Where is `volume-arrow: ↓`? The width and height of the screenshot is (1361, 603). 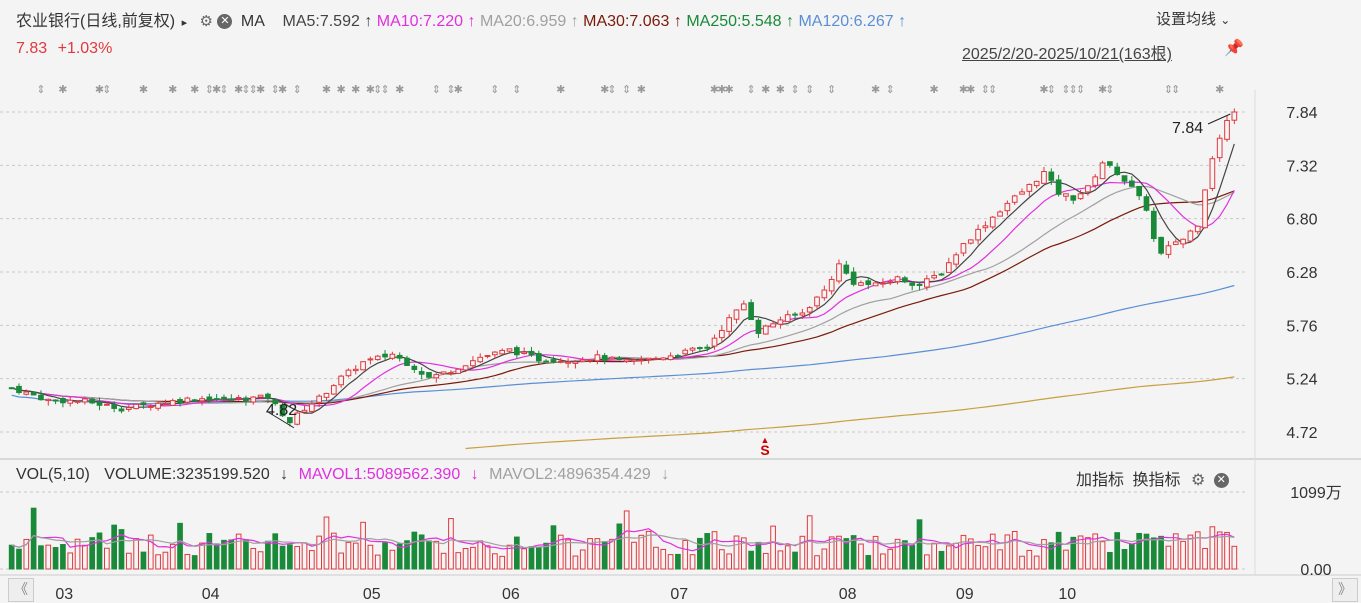 volume-arrow: ↓ is located at coordinates (284, 474).